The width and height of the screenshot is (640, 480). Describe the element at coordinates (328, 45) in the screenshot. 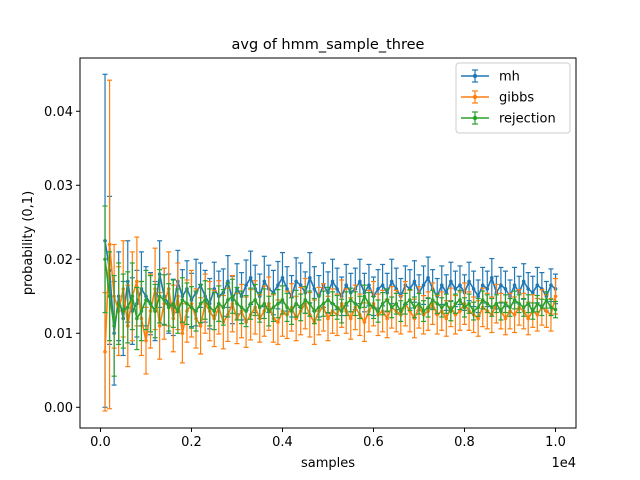

I see `chart-title: avg of hmm_sample_three` at that location.